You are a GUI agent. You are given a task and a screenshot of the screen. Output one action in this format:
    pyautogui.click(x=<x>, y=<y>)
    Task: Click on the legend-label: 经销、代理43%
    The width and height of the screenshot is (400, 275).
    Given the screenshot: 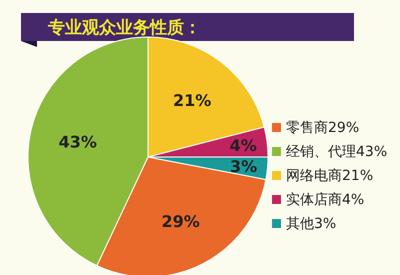 What is the action you would take?
    pyautogui.click(x=337, y=152)
    